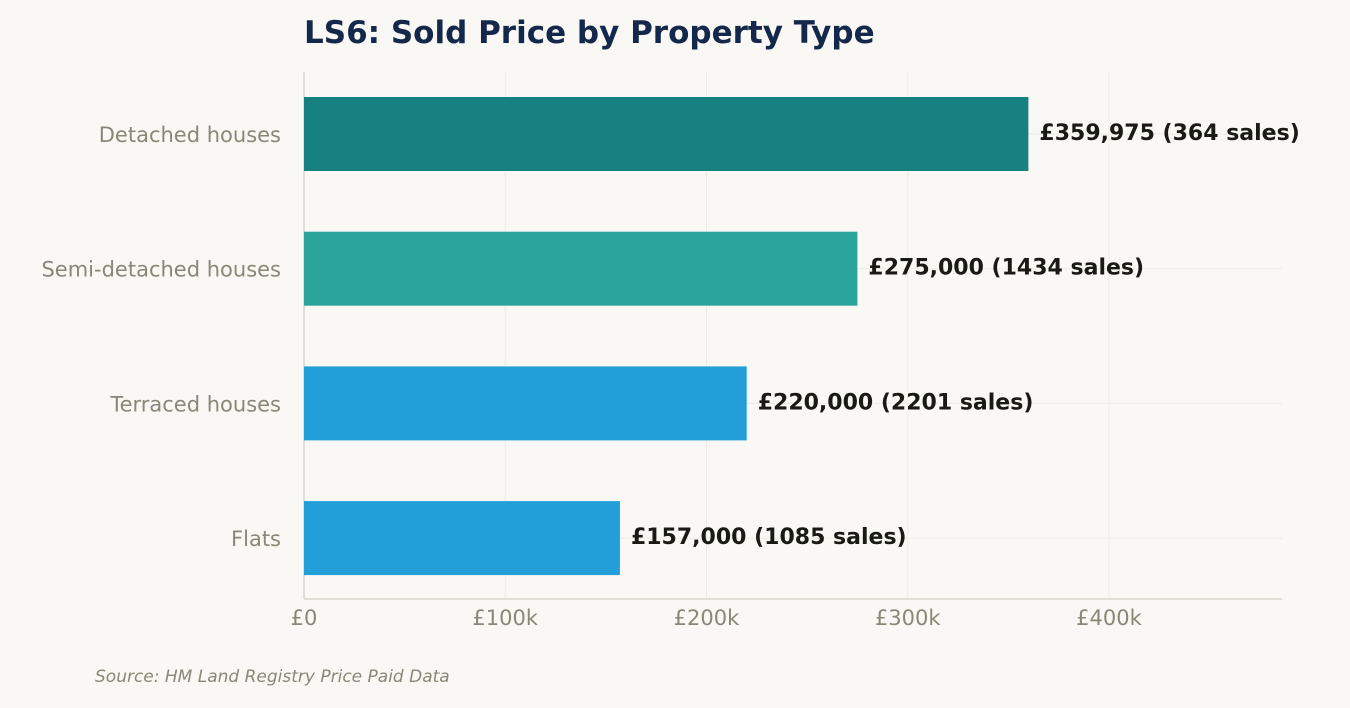 This screenshot has width=1350, height=708. I want to click on bar-data-label: £359,975 (364 sales), so click(1169, 133).